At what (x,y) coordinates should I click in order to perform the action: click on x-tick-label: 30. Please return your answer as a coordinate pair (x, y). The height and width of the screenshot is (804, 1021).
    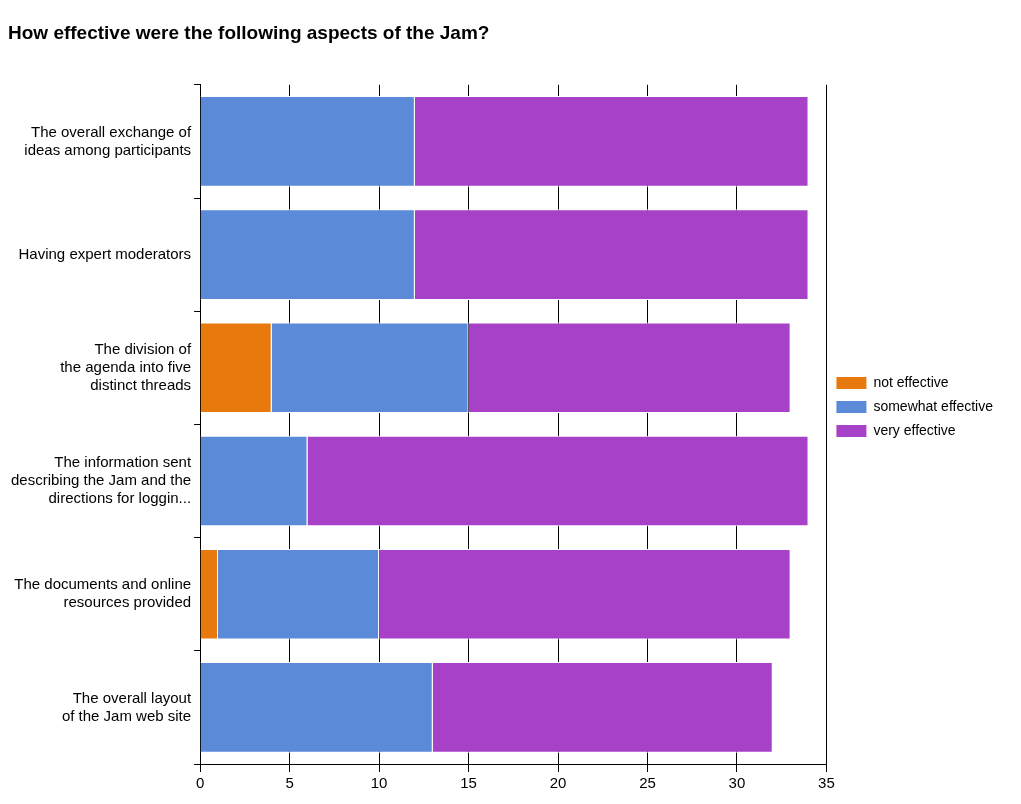
    Looking at the image, I should click on (737, 783).